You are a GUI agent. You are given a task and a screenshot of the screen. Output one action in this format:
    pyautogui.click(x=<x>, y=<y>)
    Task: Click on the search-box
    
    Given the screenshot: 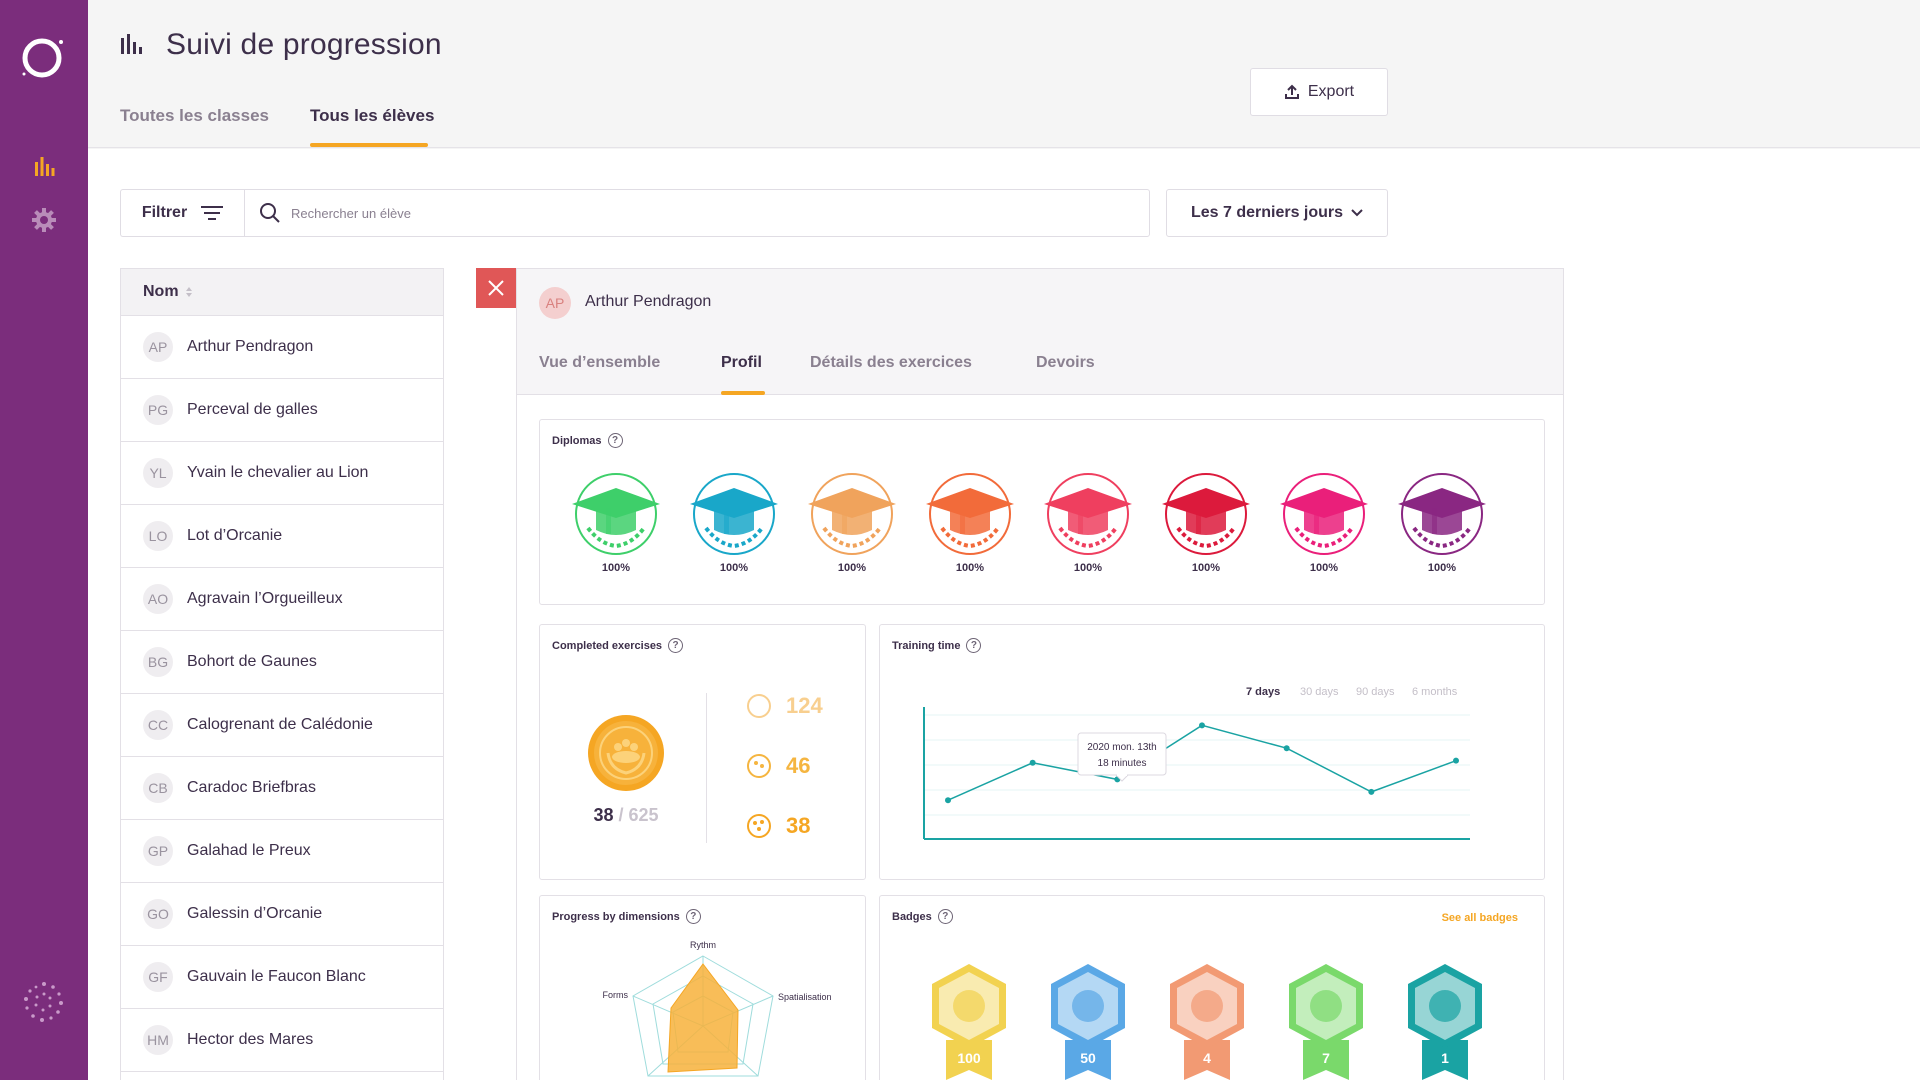 What is the action you would take?
    pyautogui.click(x=697, y=213)
    